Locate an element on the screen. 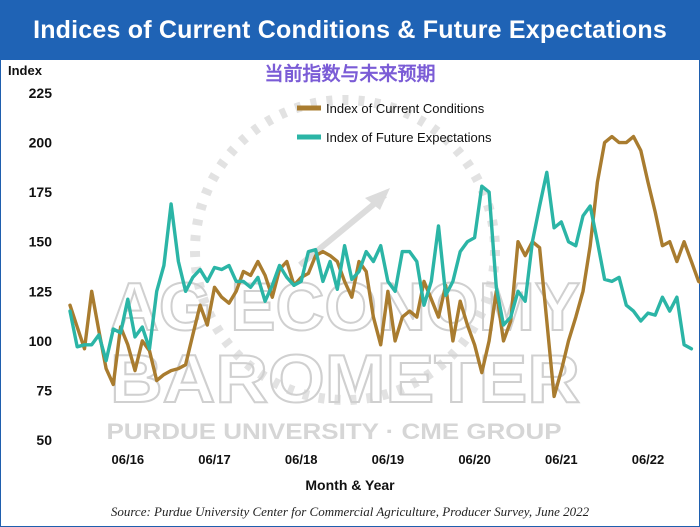 The width and height of the screenshot is (700, 527). y-tick-label: 125 is located at coordinates (41, 291).